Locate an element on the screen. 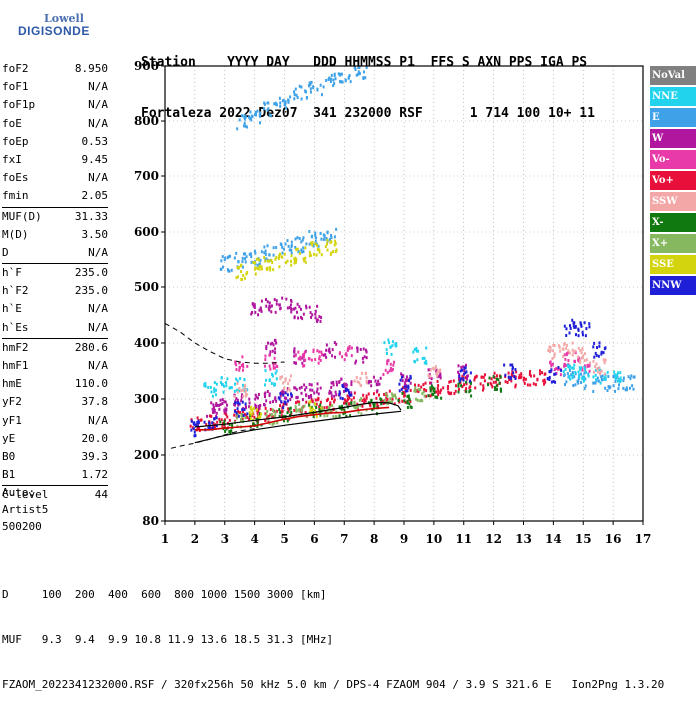  param-value: 1.72 is located at coordinates (95, 475).